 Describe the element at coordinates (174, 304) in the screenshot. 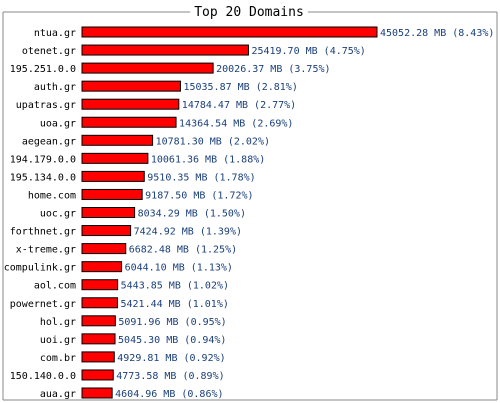

I see `value-label: 5421.44 MB (1.01%)` at that location.